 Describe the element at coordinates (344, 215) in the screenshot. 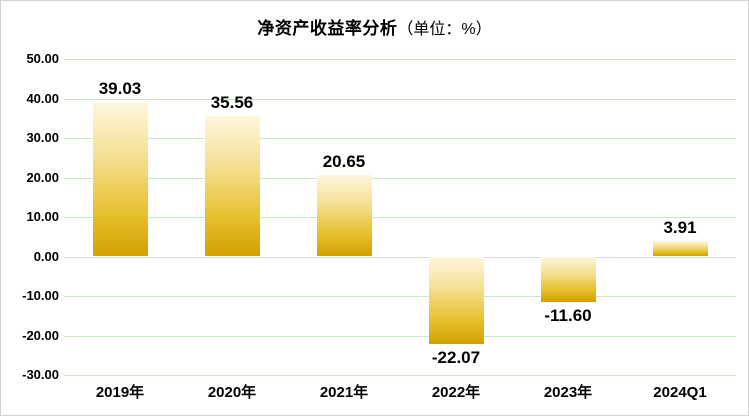

I see `bar-2021年` at that location.